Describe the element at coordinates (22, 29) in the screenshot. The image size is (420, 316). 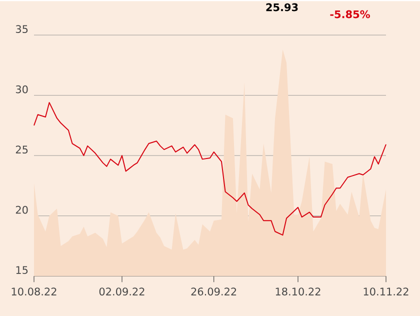
I see `y-tick-label: 35` at that location.